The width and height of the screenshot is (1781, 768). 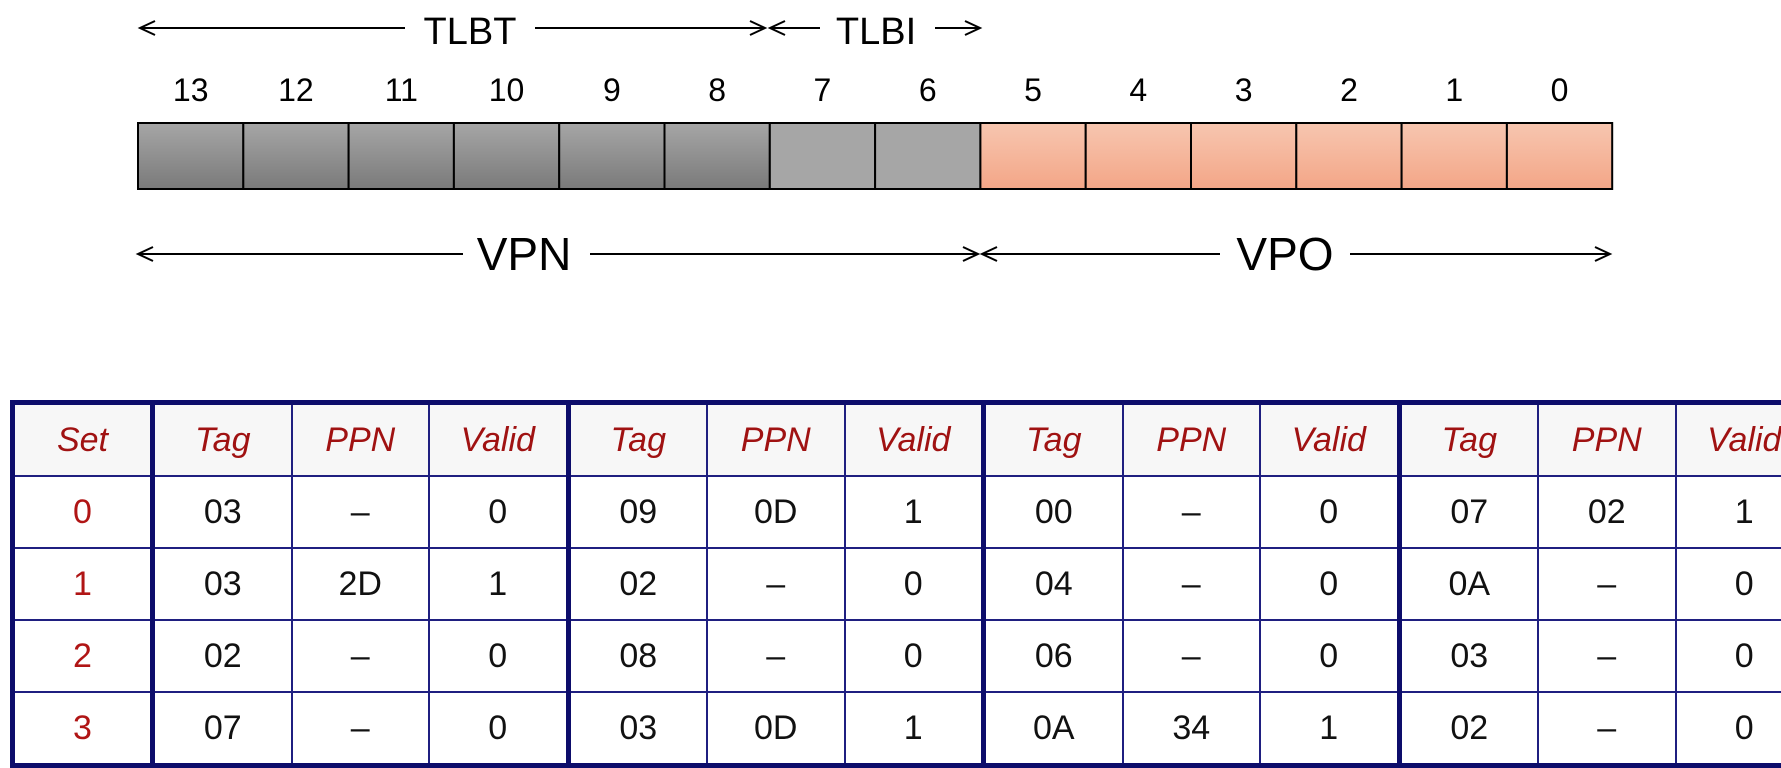 What do you see at coordinates (83, 512) in the screenshot?
I see `set-index: 0` at bounding box center [83, 512].